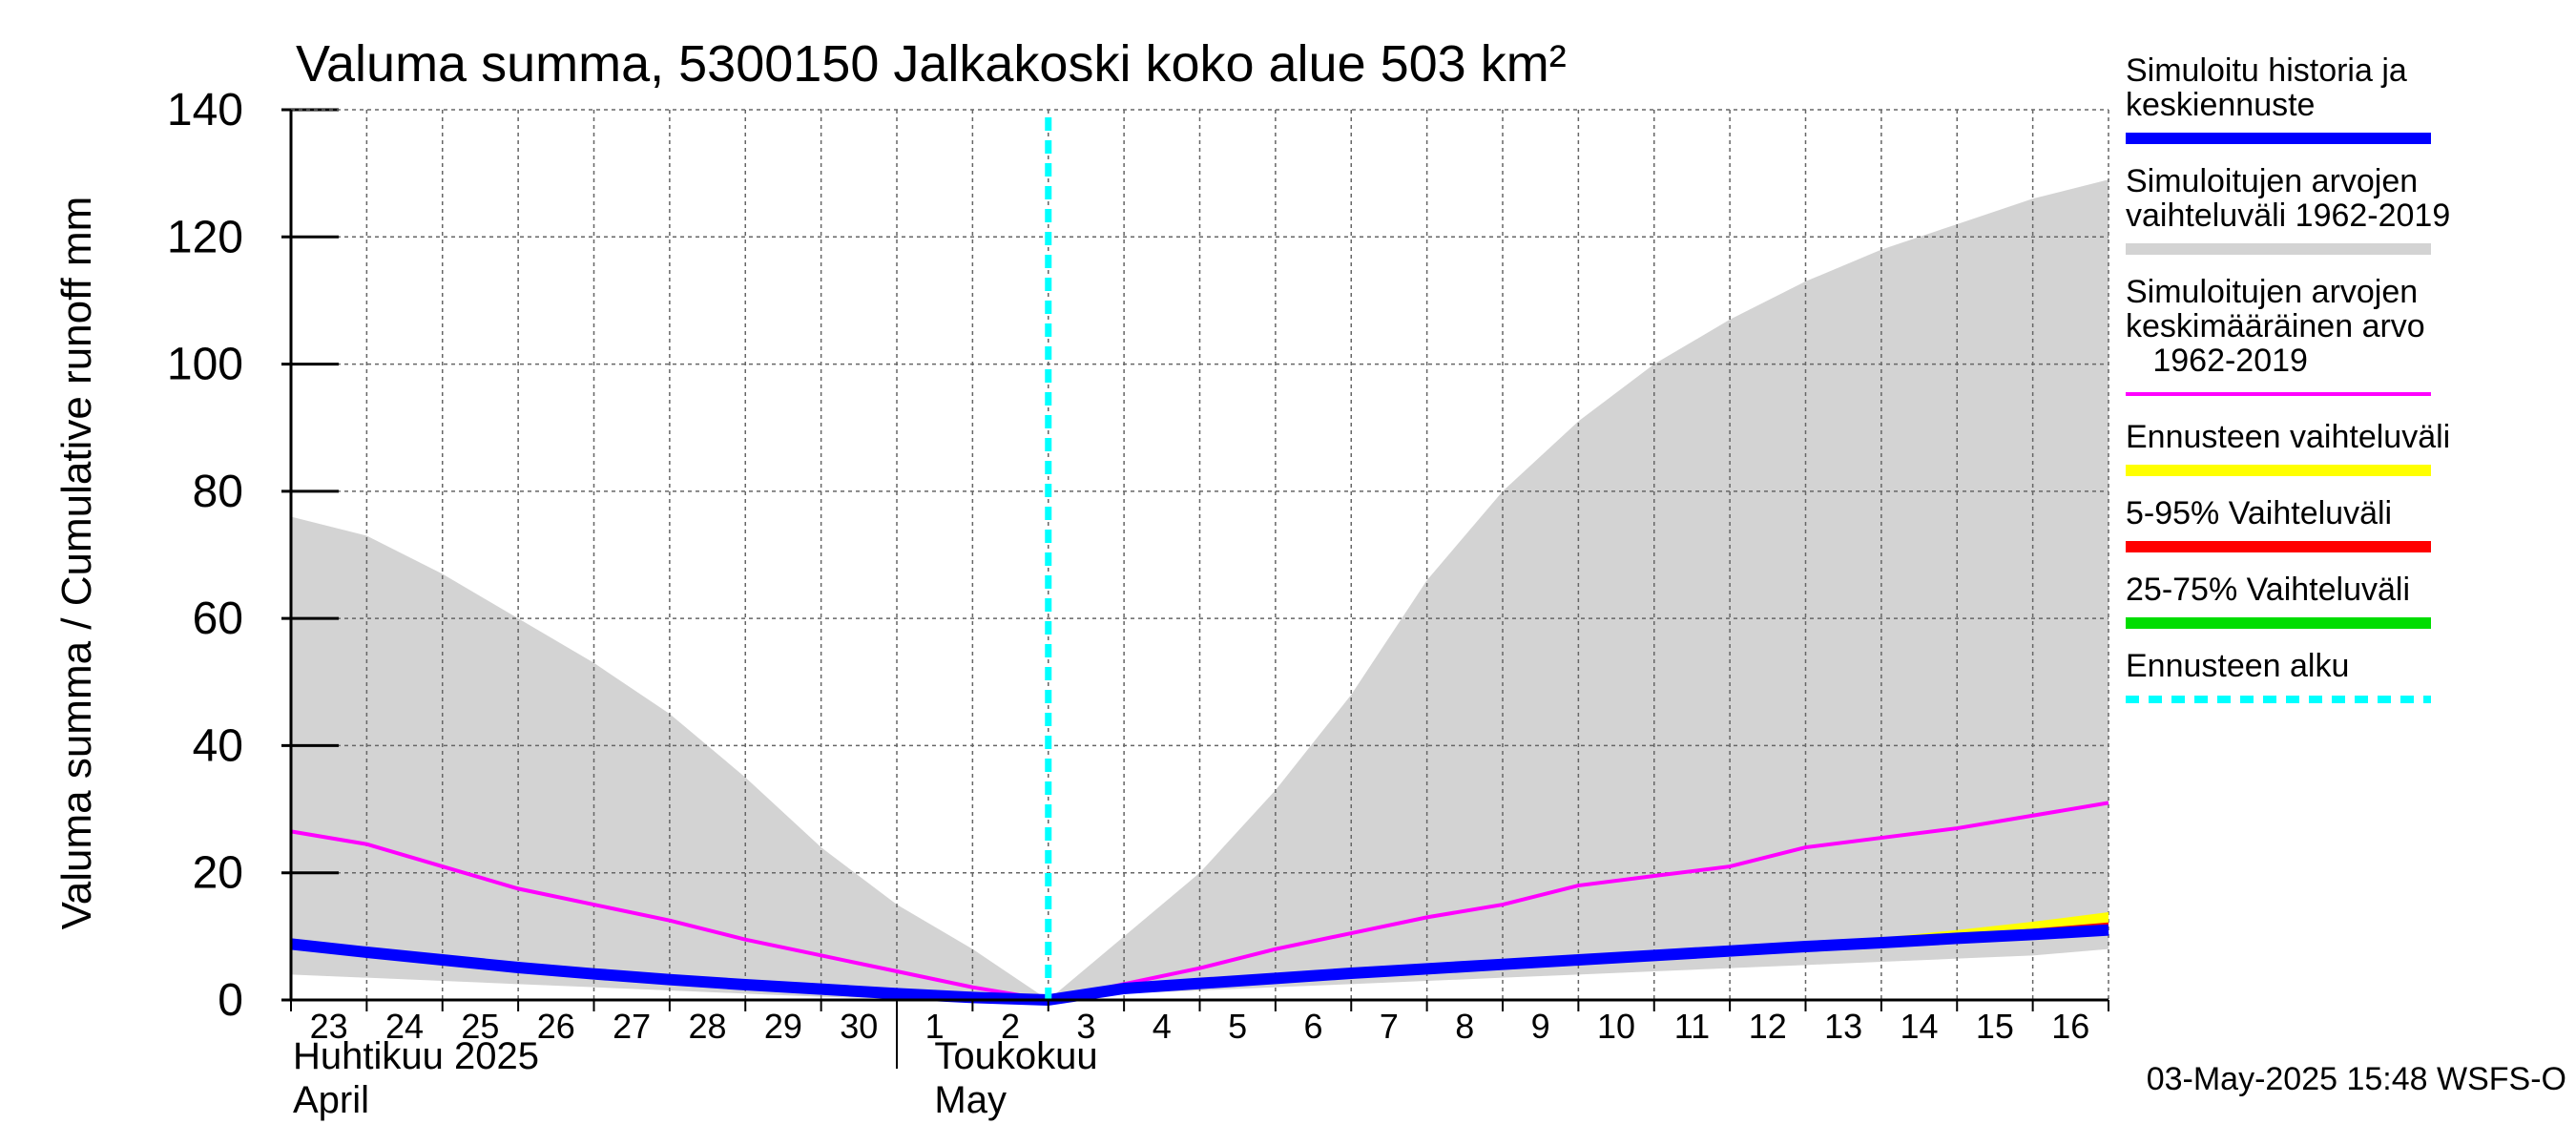 The width and height of the screenshot is (2576, 1145). Describe the element at coordinates (218, 492) in the screenshot. I see `y-tick-label: 80` at that location.